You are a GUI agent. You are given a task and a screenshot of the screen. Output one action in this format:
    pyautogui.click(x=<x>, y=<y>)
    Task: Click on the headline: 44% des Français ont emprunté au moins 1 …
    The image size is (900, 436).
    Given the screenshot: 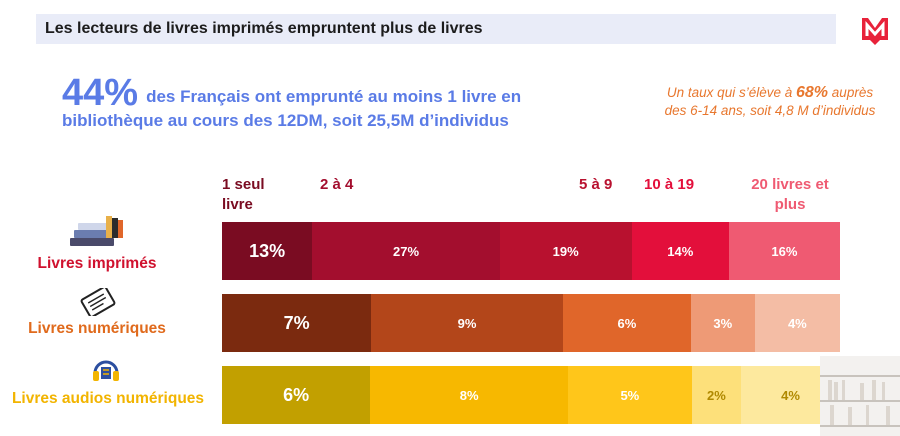 What is the action you would take?
    pyautogui.click(x=342, y=103)
    